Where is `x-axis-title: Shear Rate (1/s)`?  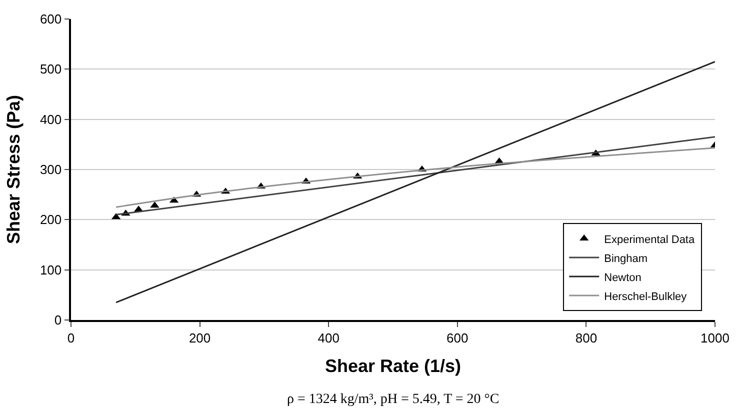
x-axis-title: Shear Rate (1/s) is located at coordinates (393, 366).